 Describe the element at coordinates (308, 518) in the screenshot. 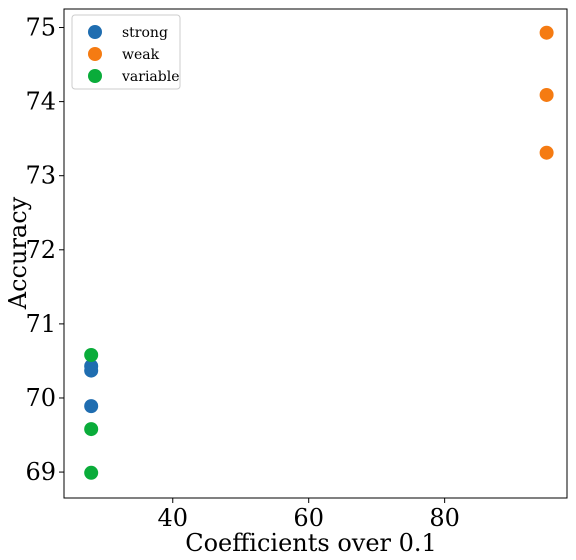

I see `x-tick-label: 60` at that location.